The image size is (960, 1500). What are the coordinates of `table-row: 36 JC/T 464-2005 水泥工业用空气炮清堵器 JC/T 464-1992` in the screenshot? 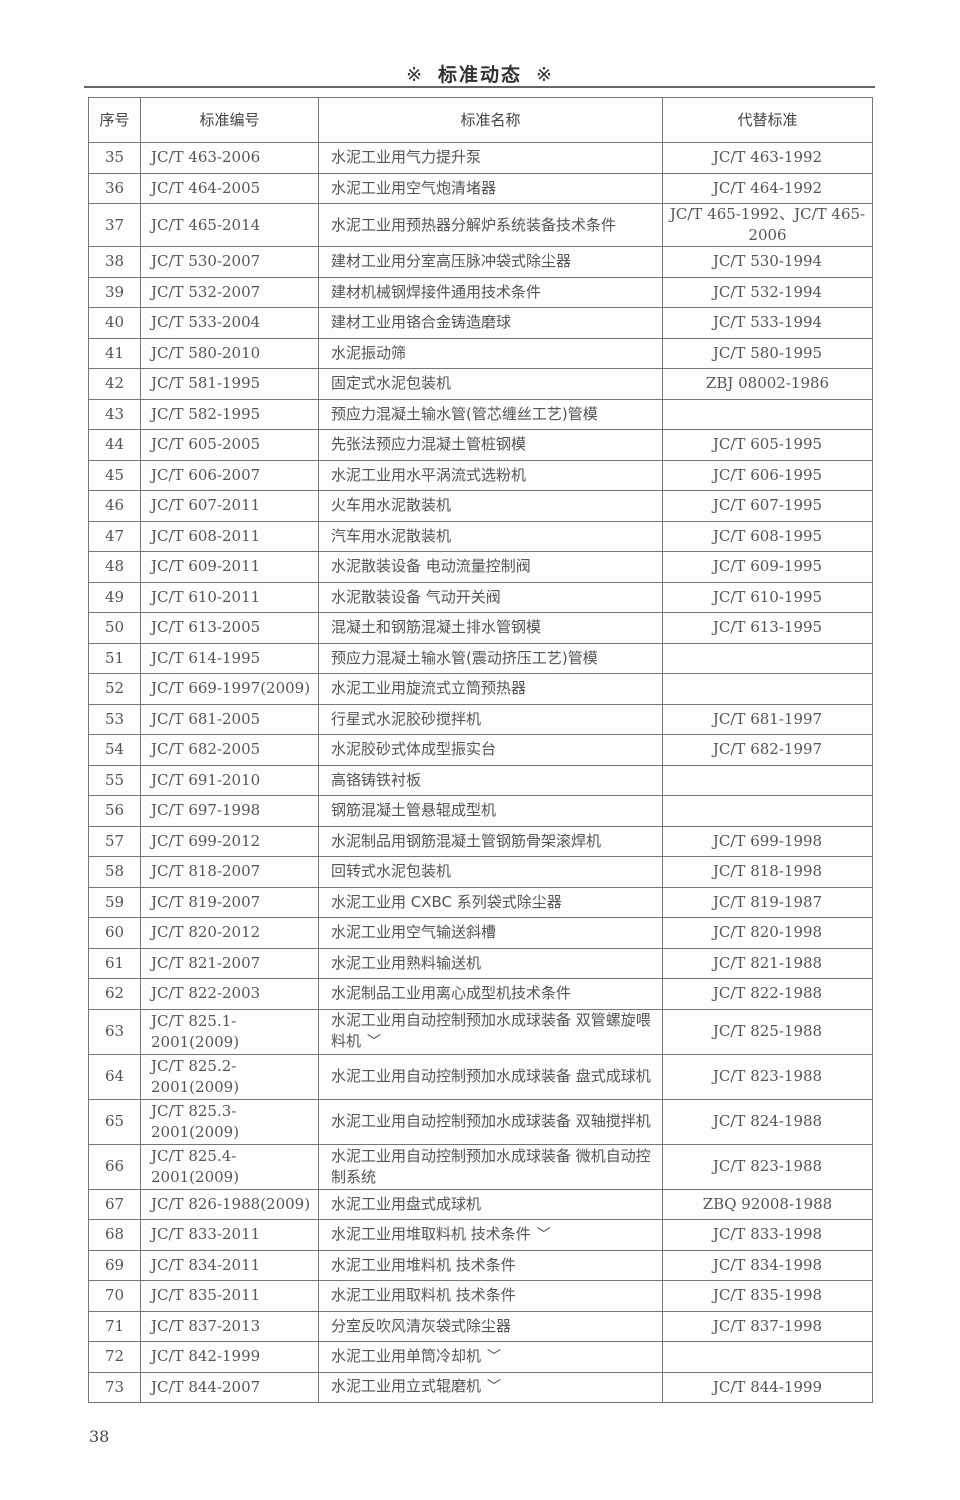 It's located at (480, 188).